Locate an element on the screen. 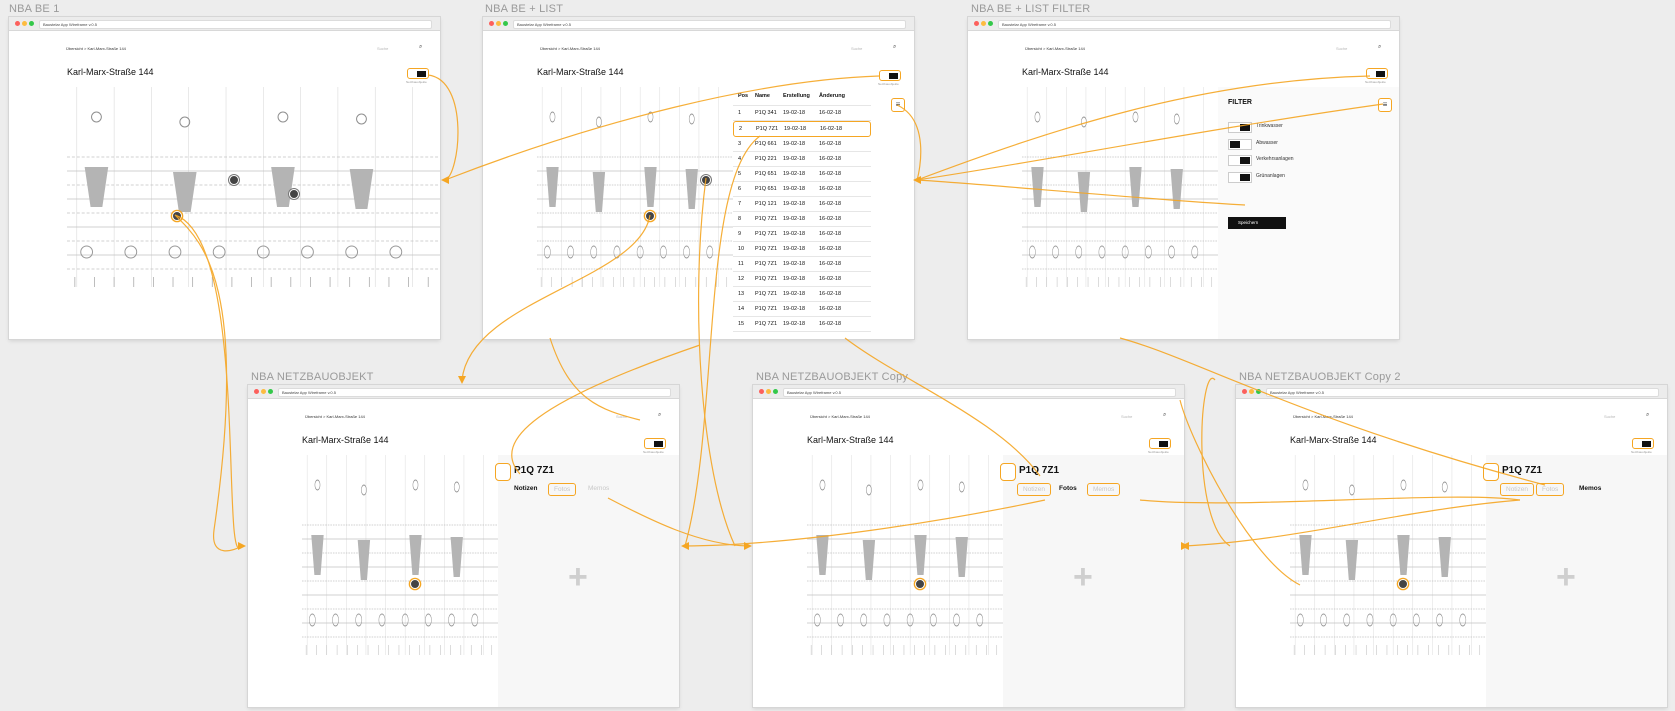 This screenshot has height=711, width=1675. table-row: 4 P1Q 221 19-02-18 16-02-18 is located at coordinates (802, 159).